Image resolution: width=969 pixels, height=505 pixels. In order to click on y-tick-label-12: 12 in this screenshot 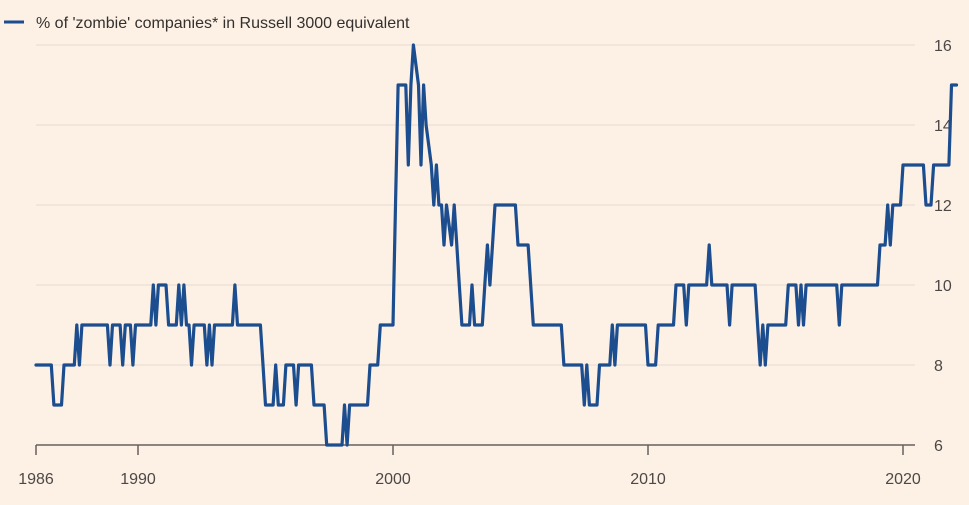, I will do `click(943, 206)`.